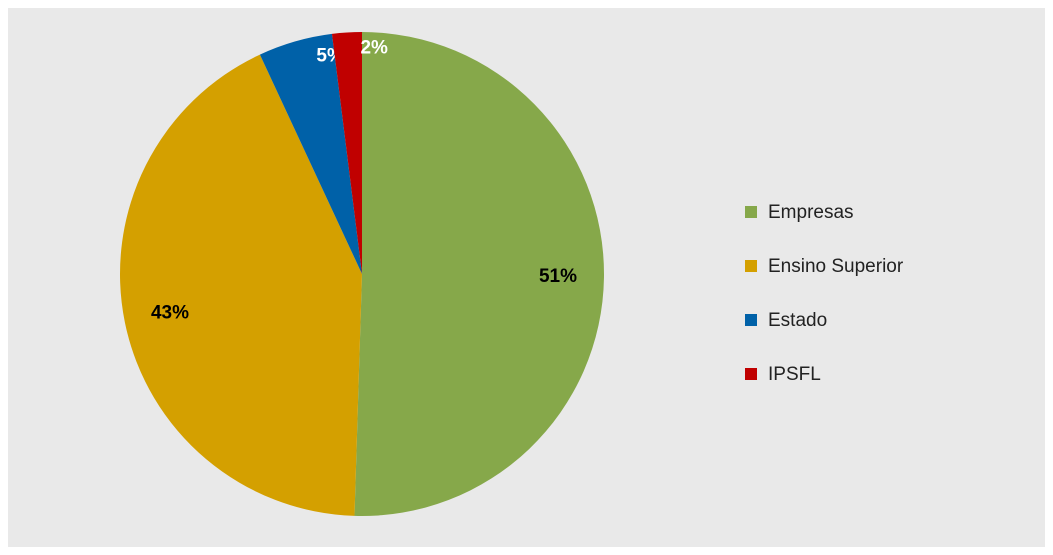  What do you see at coordinates (558, 276) in the screenshot?
I see `data-label: 51%` at bounding box center [558, 276].